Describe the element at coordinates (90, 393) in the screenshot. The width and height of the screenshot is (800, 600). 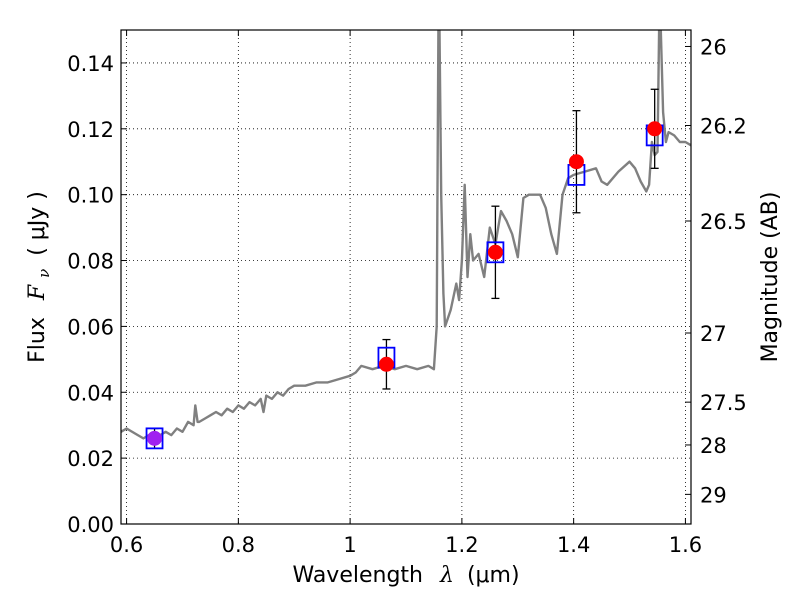
I see `y-tick-label: 0.04` at that location.